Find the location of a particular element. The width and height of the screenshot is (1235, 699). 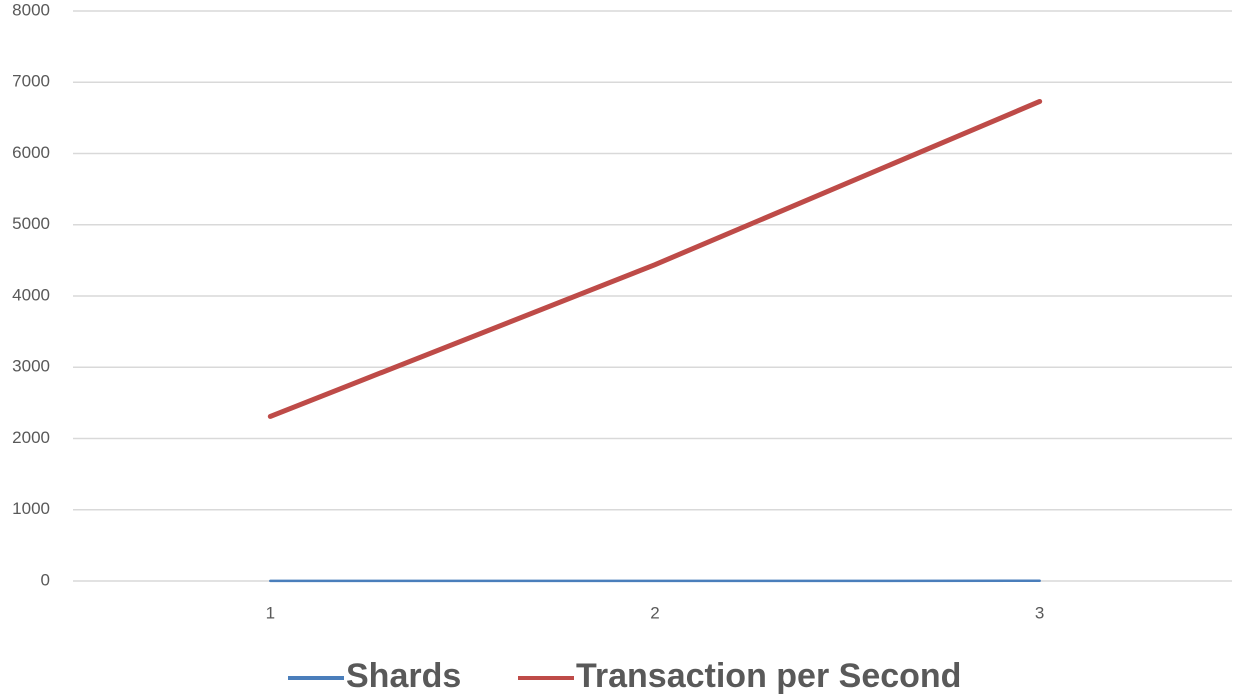

y-tick-label: 7000 is located at coordinates (31, 81).